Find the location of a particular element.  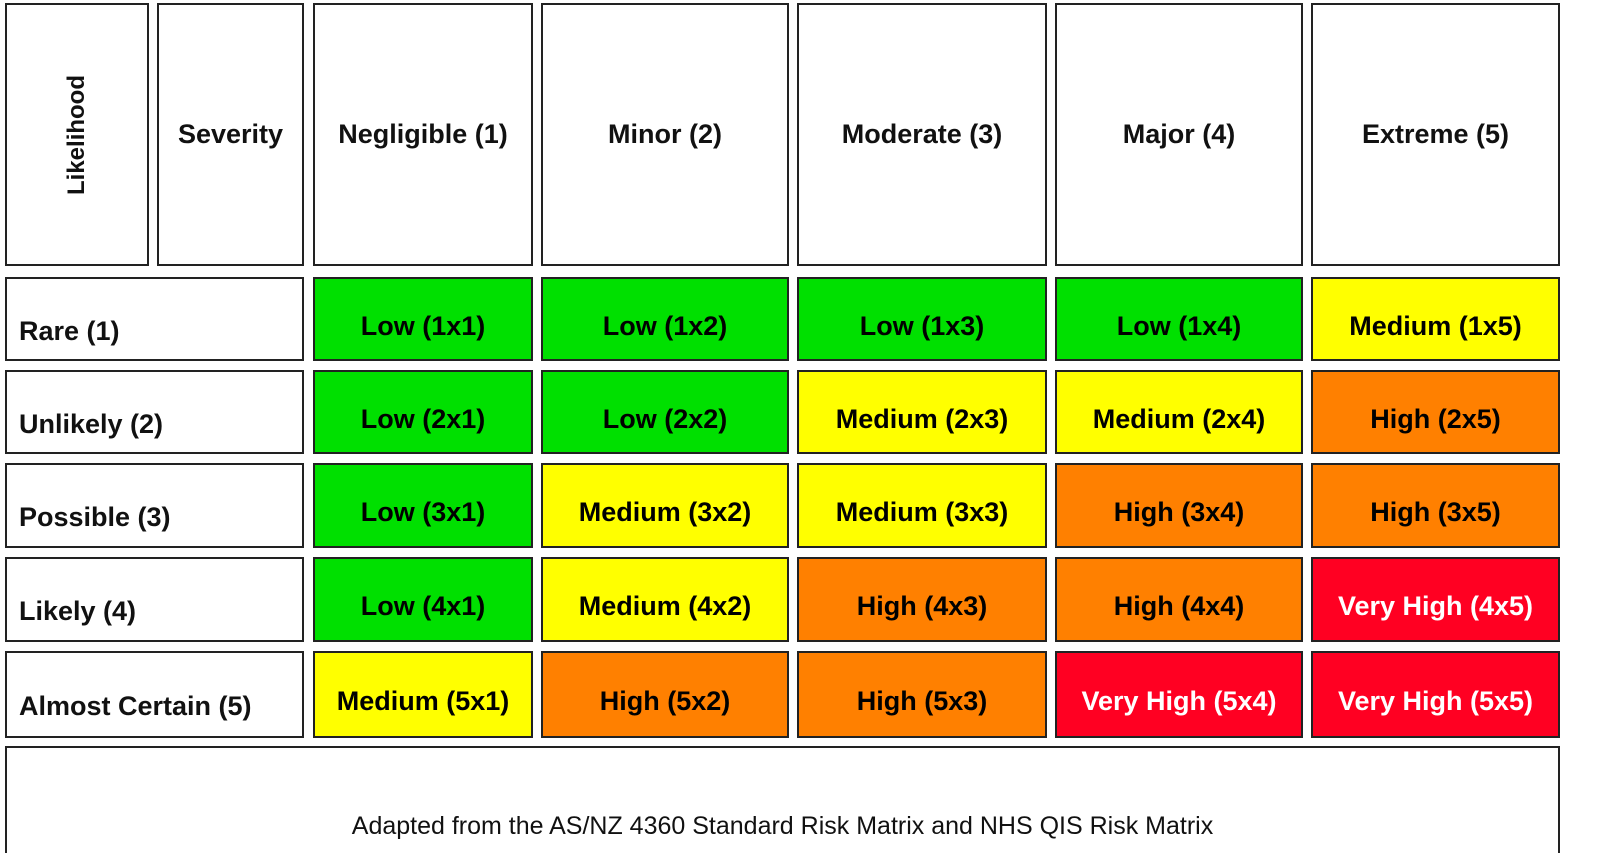

risk-cell: Medium (4x2) is located at coordinates (665, 599).